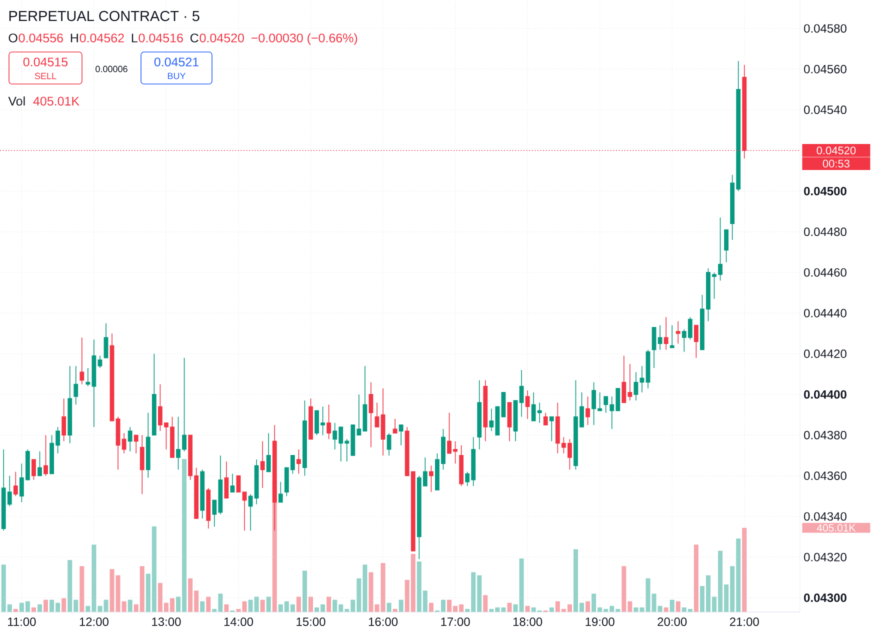 This screenshot has height=639, width=874. Describe the element at coordinates (527, 622) in the screenshot. I see `x-tick-label: 18:00` at that location.